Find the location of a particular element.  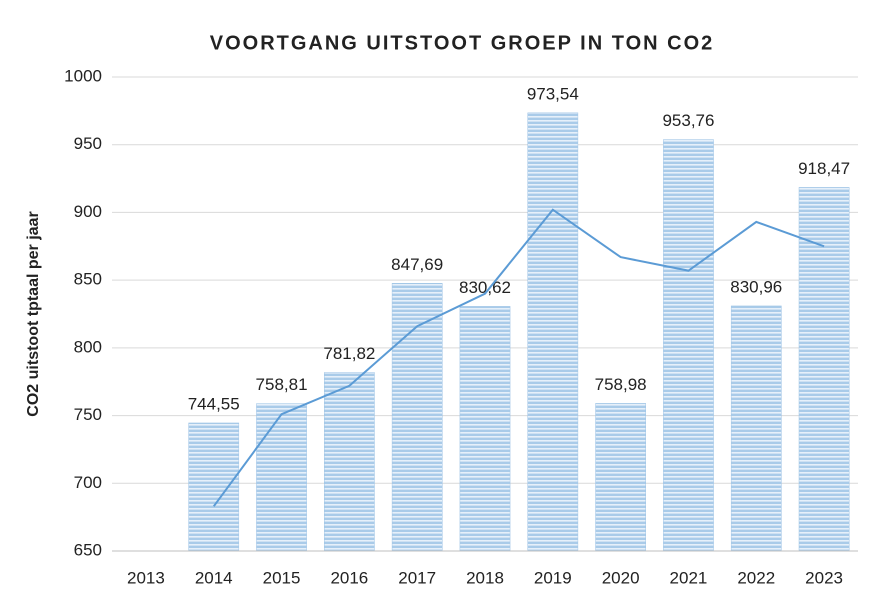

y-tick-label: 650 is located at coordinates (88, 549).